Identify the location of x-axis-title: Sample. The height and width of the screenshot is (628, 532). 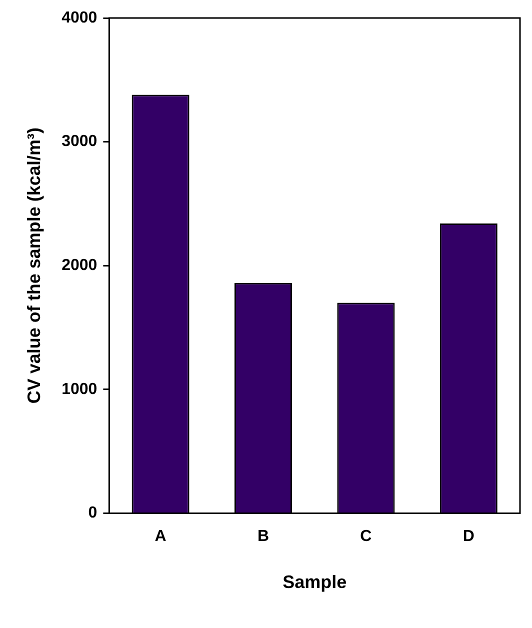
(314, 582).